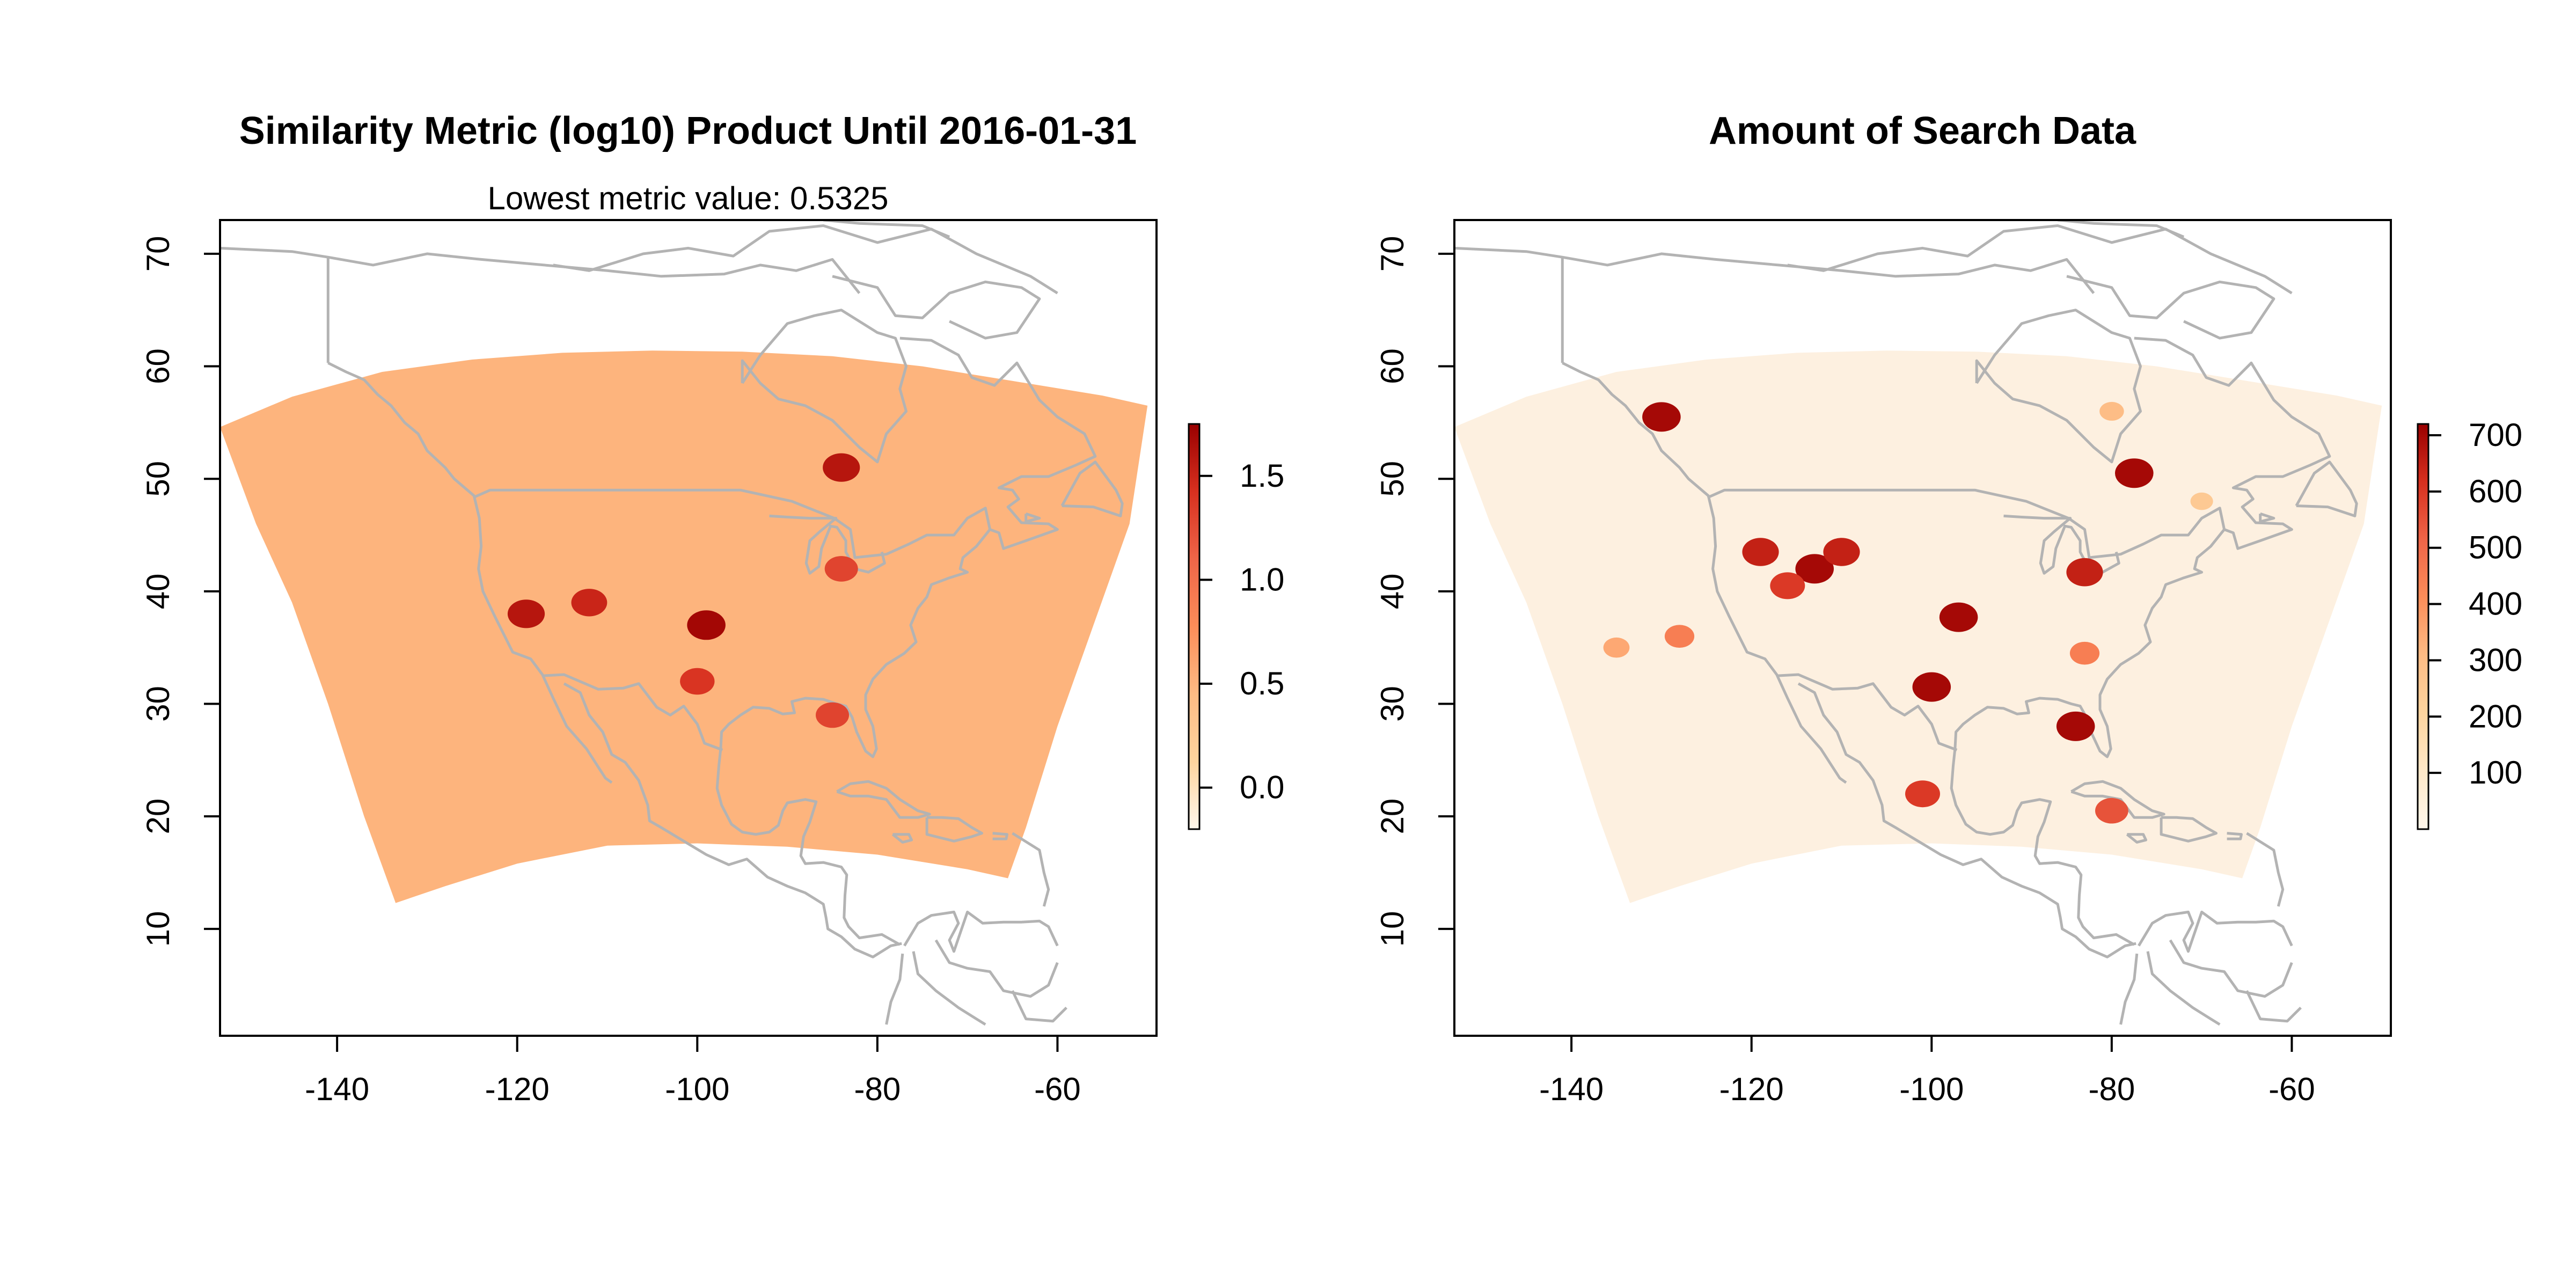 The height and width of the screenshot is (1288, 2576). What do you see at coordinates (2469, 623) in the screenshot?
I see `color-legend: 100 200 300 400 500 600 700` at bounding box center [2469, 623].